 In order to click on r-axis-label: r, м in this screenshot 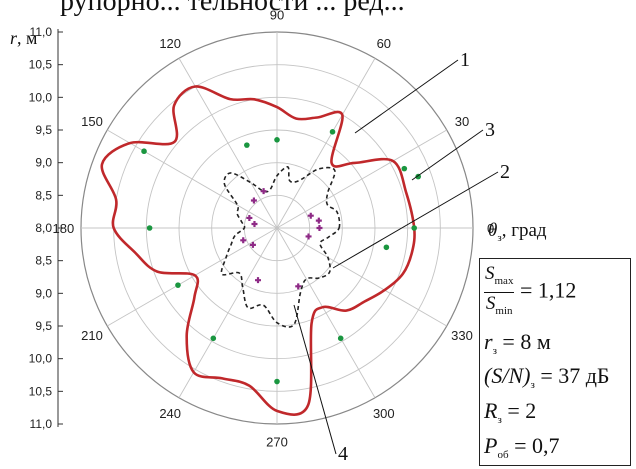, I will do `click(23, 38)`.